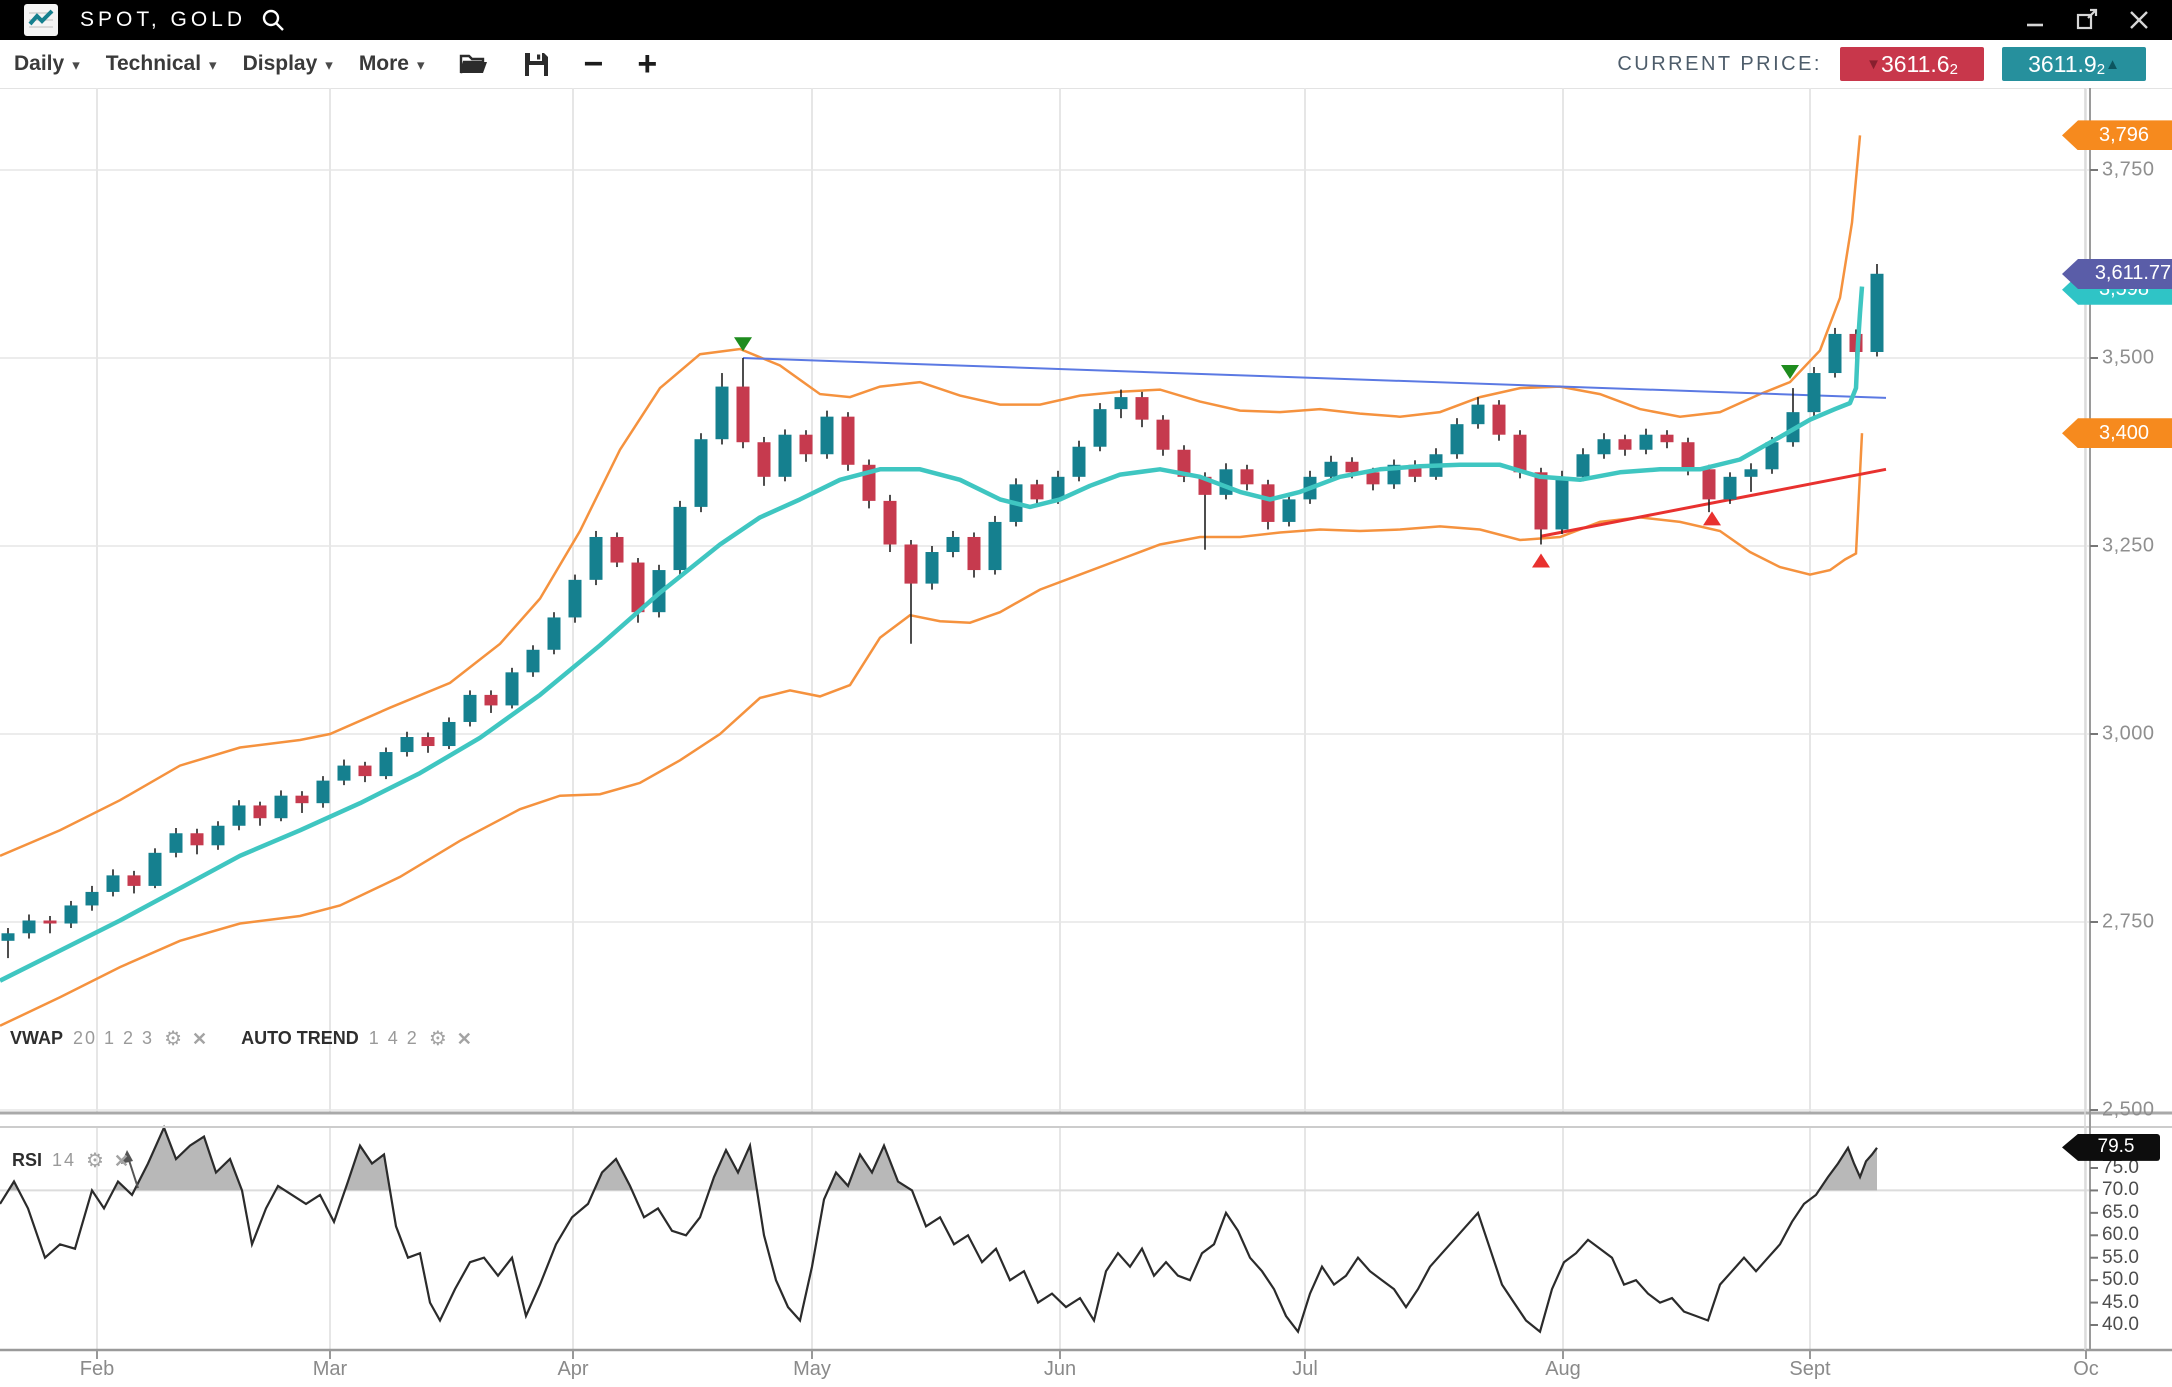 The height and width of the screenshot is (1387, 2172). What do you see at coordinates (939, 1229) in the screenshot?
I see `rsi-line` at bounding box center [939, 1229].